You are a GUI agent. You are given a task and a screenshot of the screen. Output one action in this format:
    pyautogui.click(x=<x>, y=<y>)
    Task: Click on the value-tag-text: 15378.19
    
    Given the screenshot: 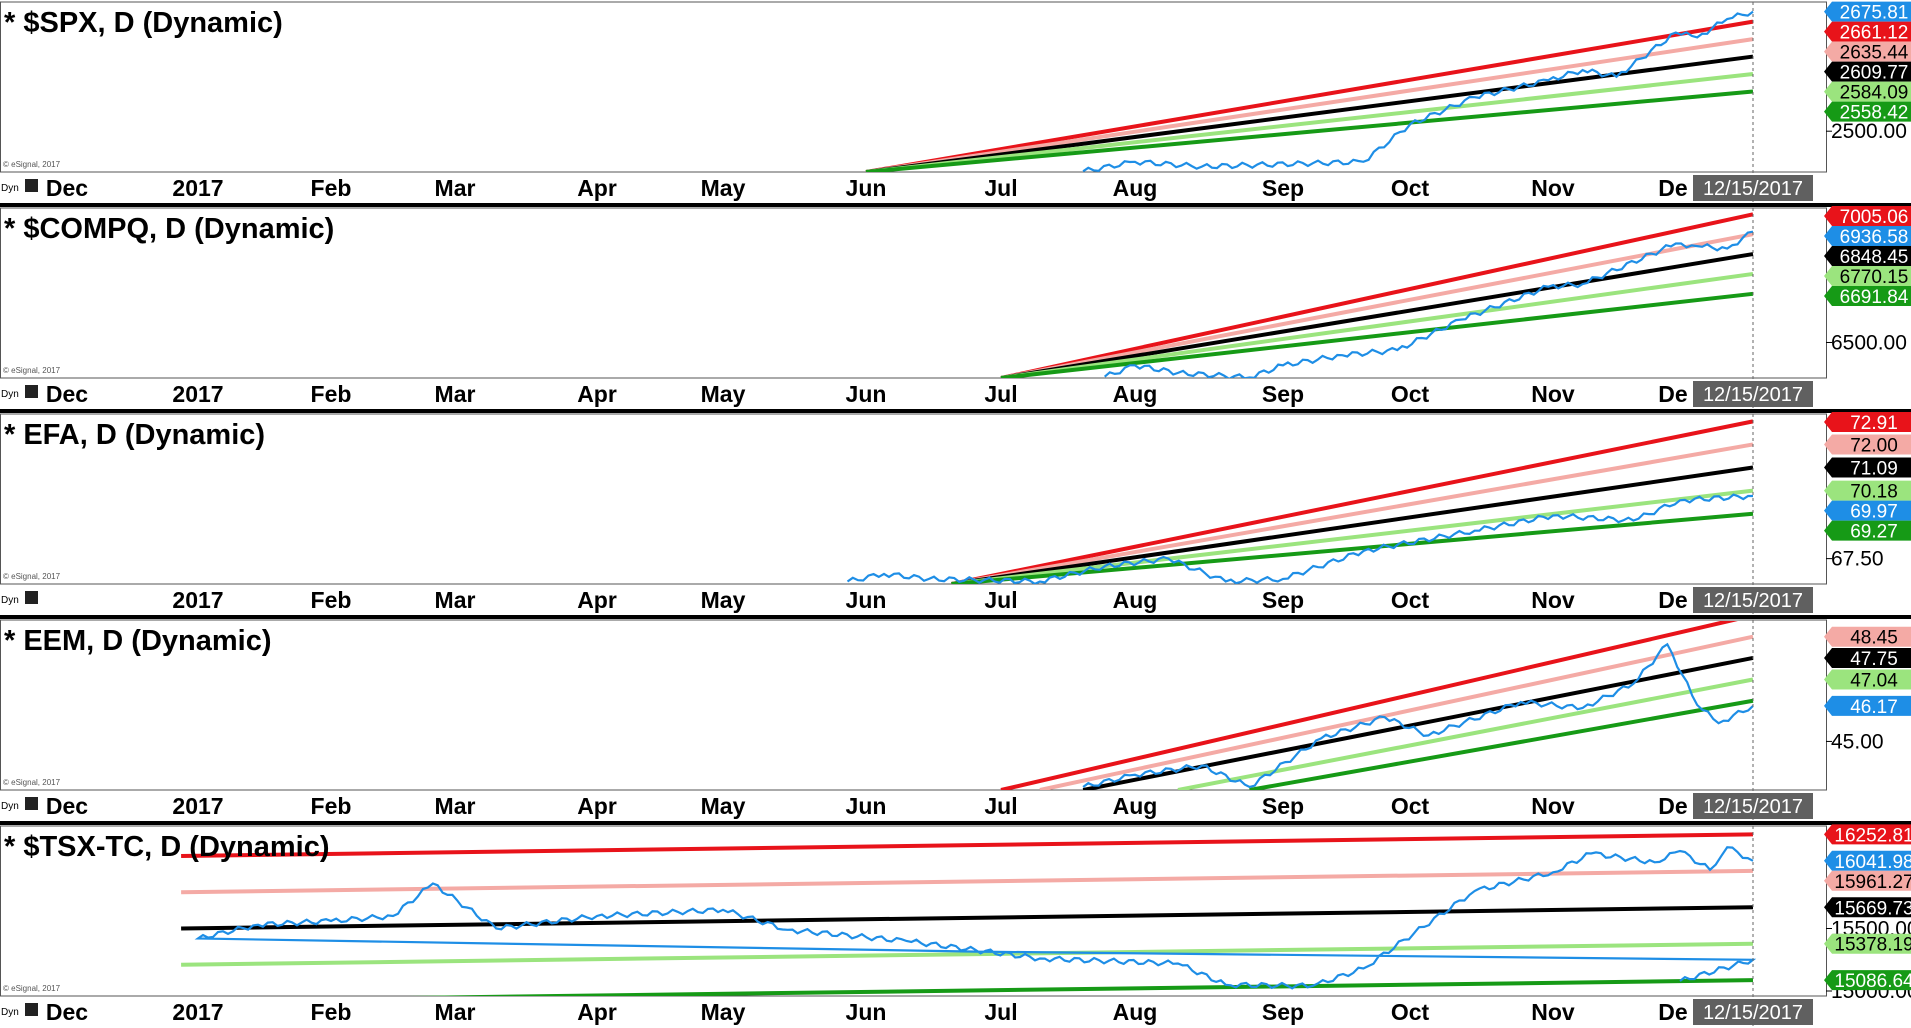 What is the action you would take?
    pyautogui.click(x=1872, y=945)
    